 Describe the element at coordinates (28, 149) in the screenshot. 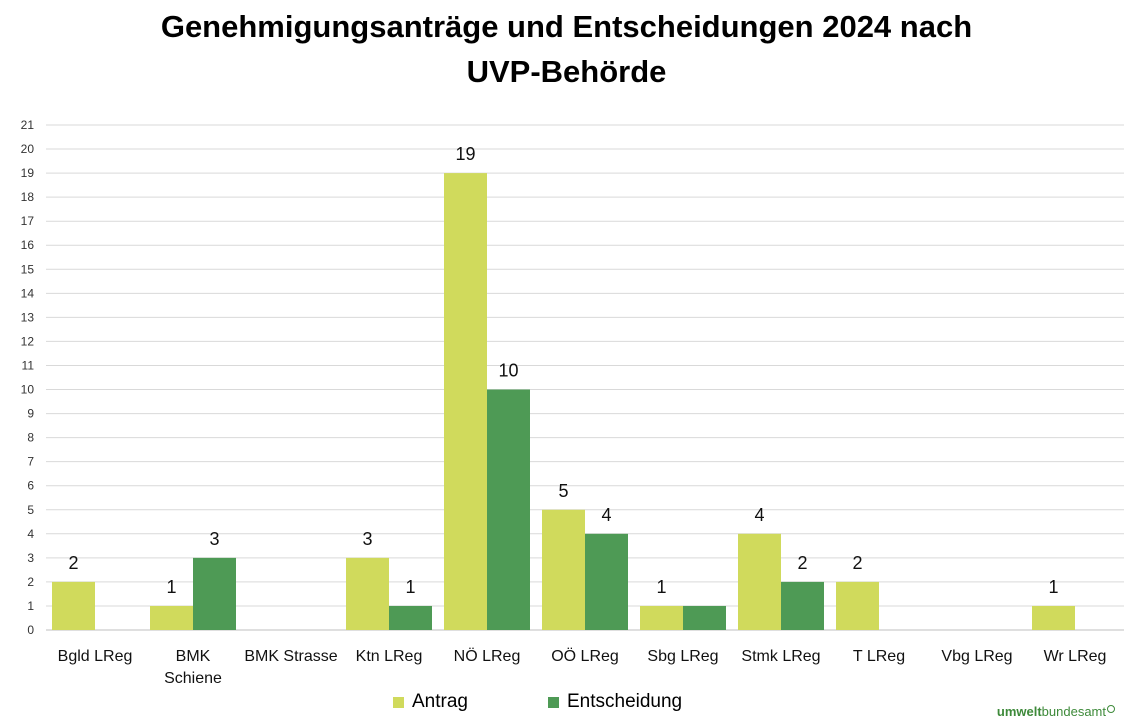

I see `y-tick-label: 20` at that location.